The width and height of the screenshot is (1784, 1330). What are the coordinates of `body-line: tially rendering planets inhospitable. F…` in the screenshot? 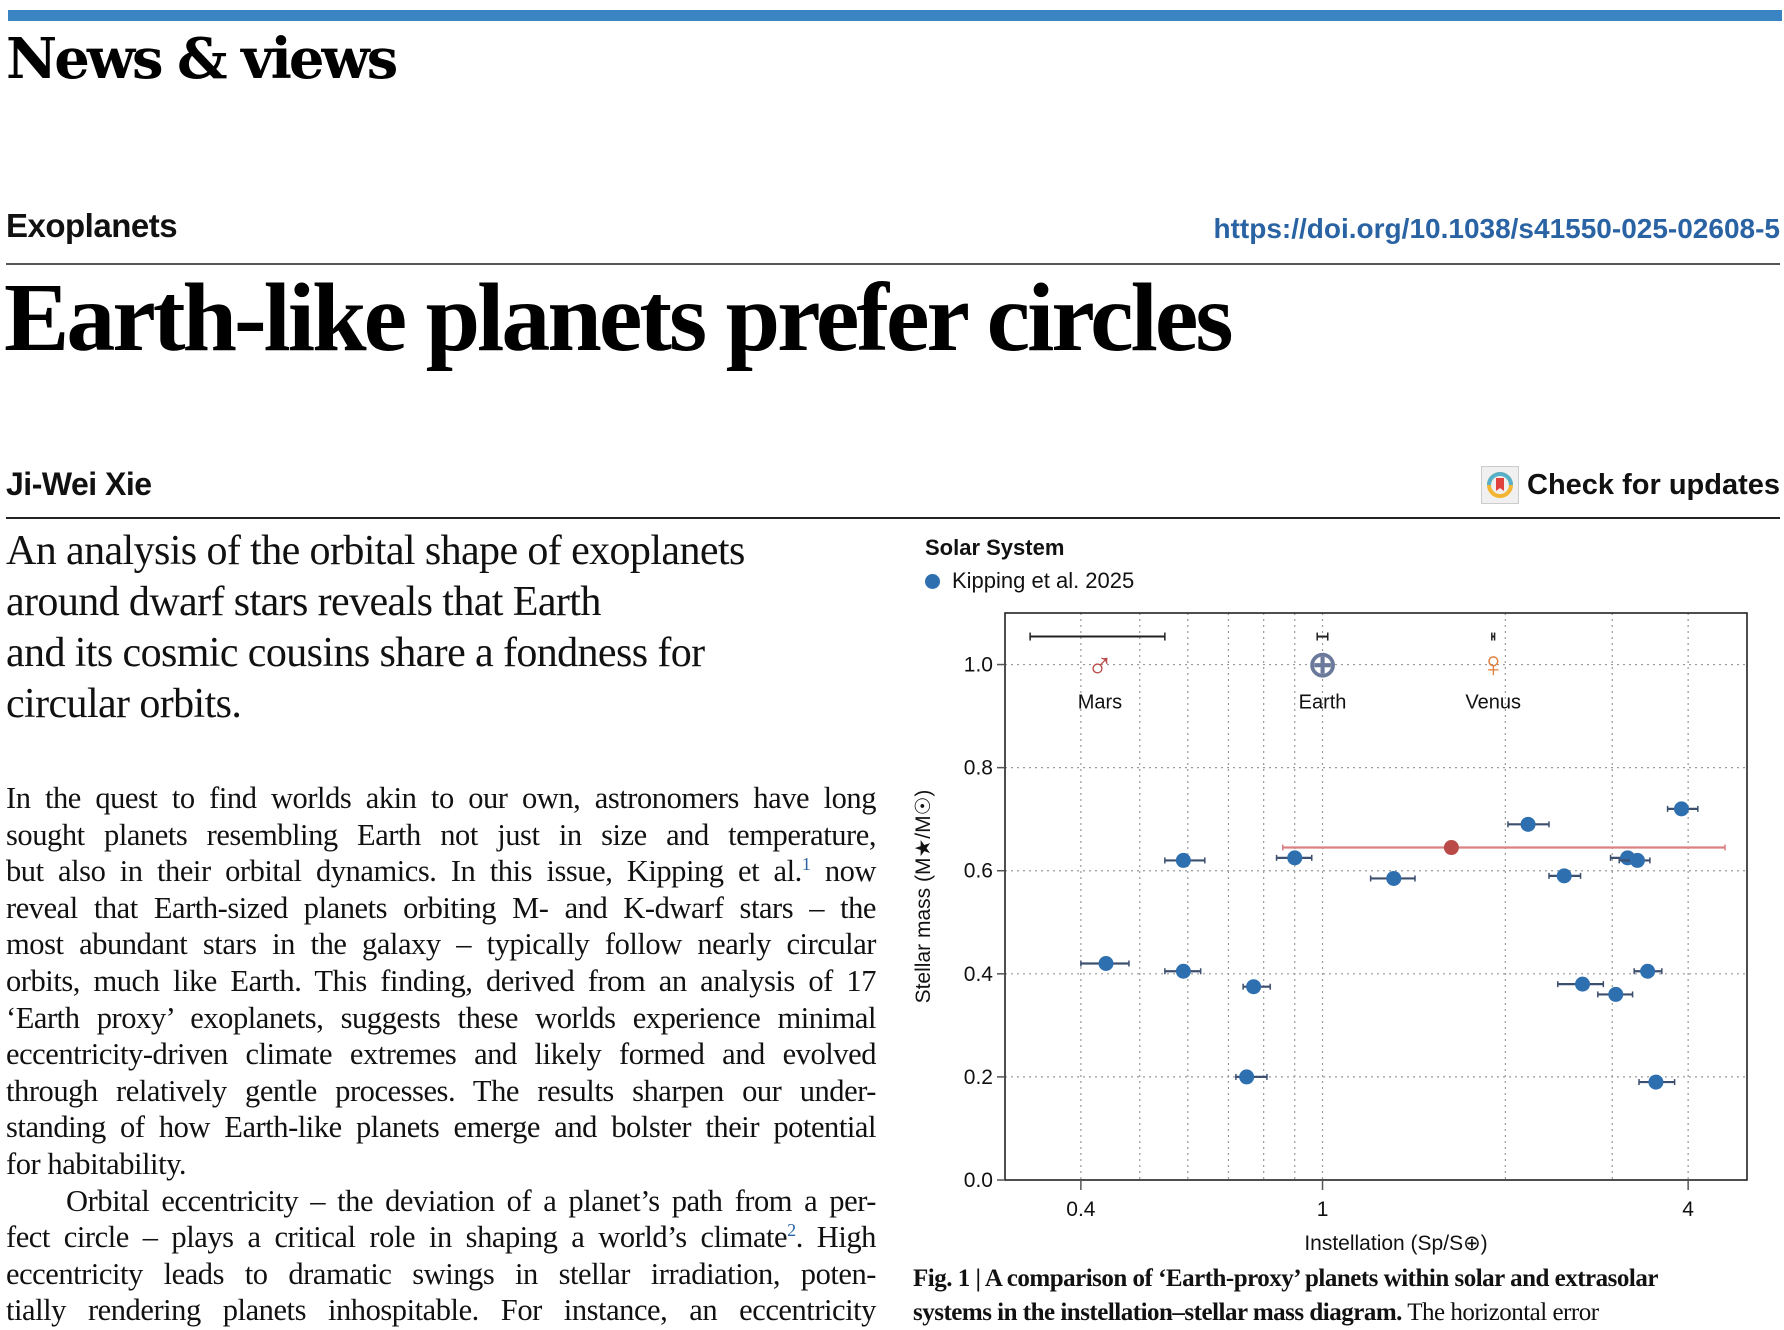 It's located at (441, 1310).